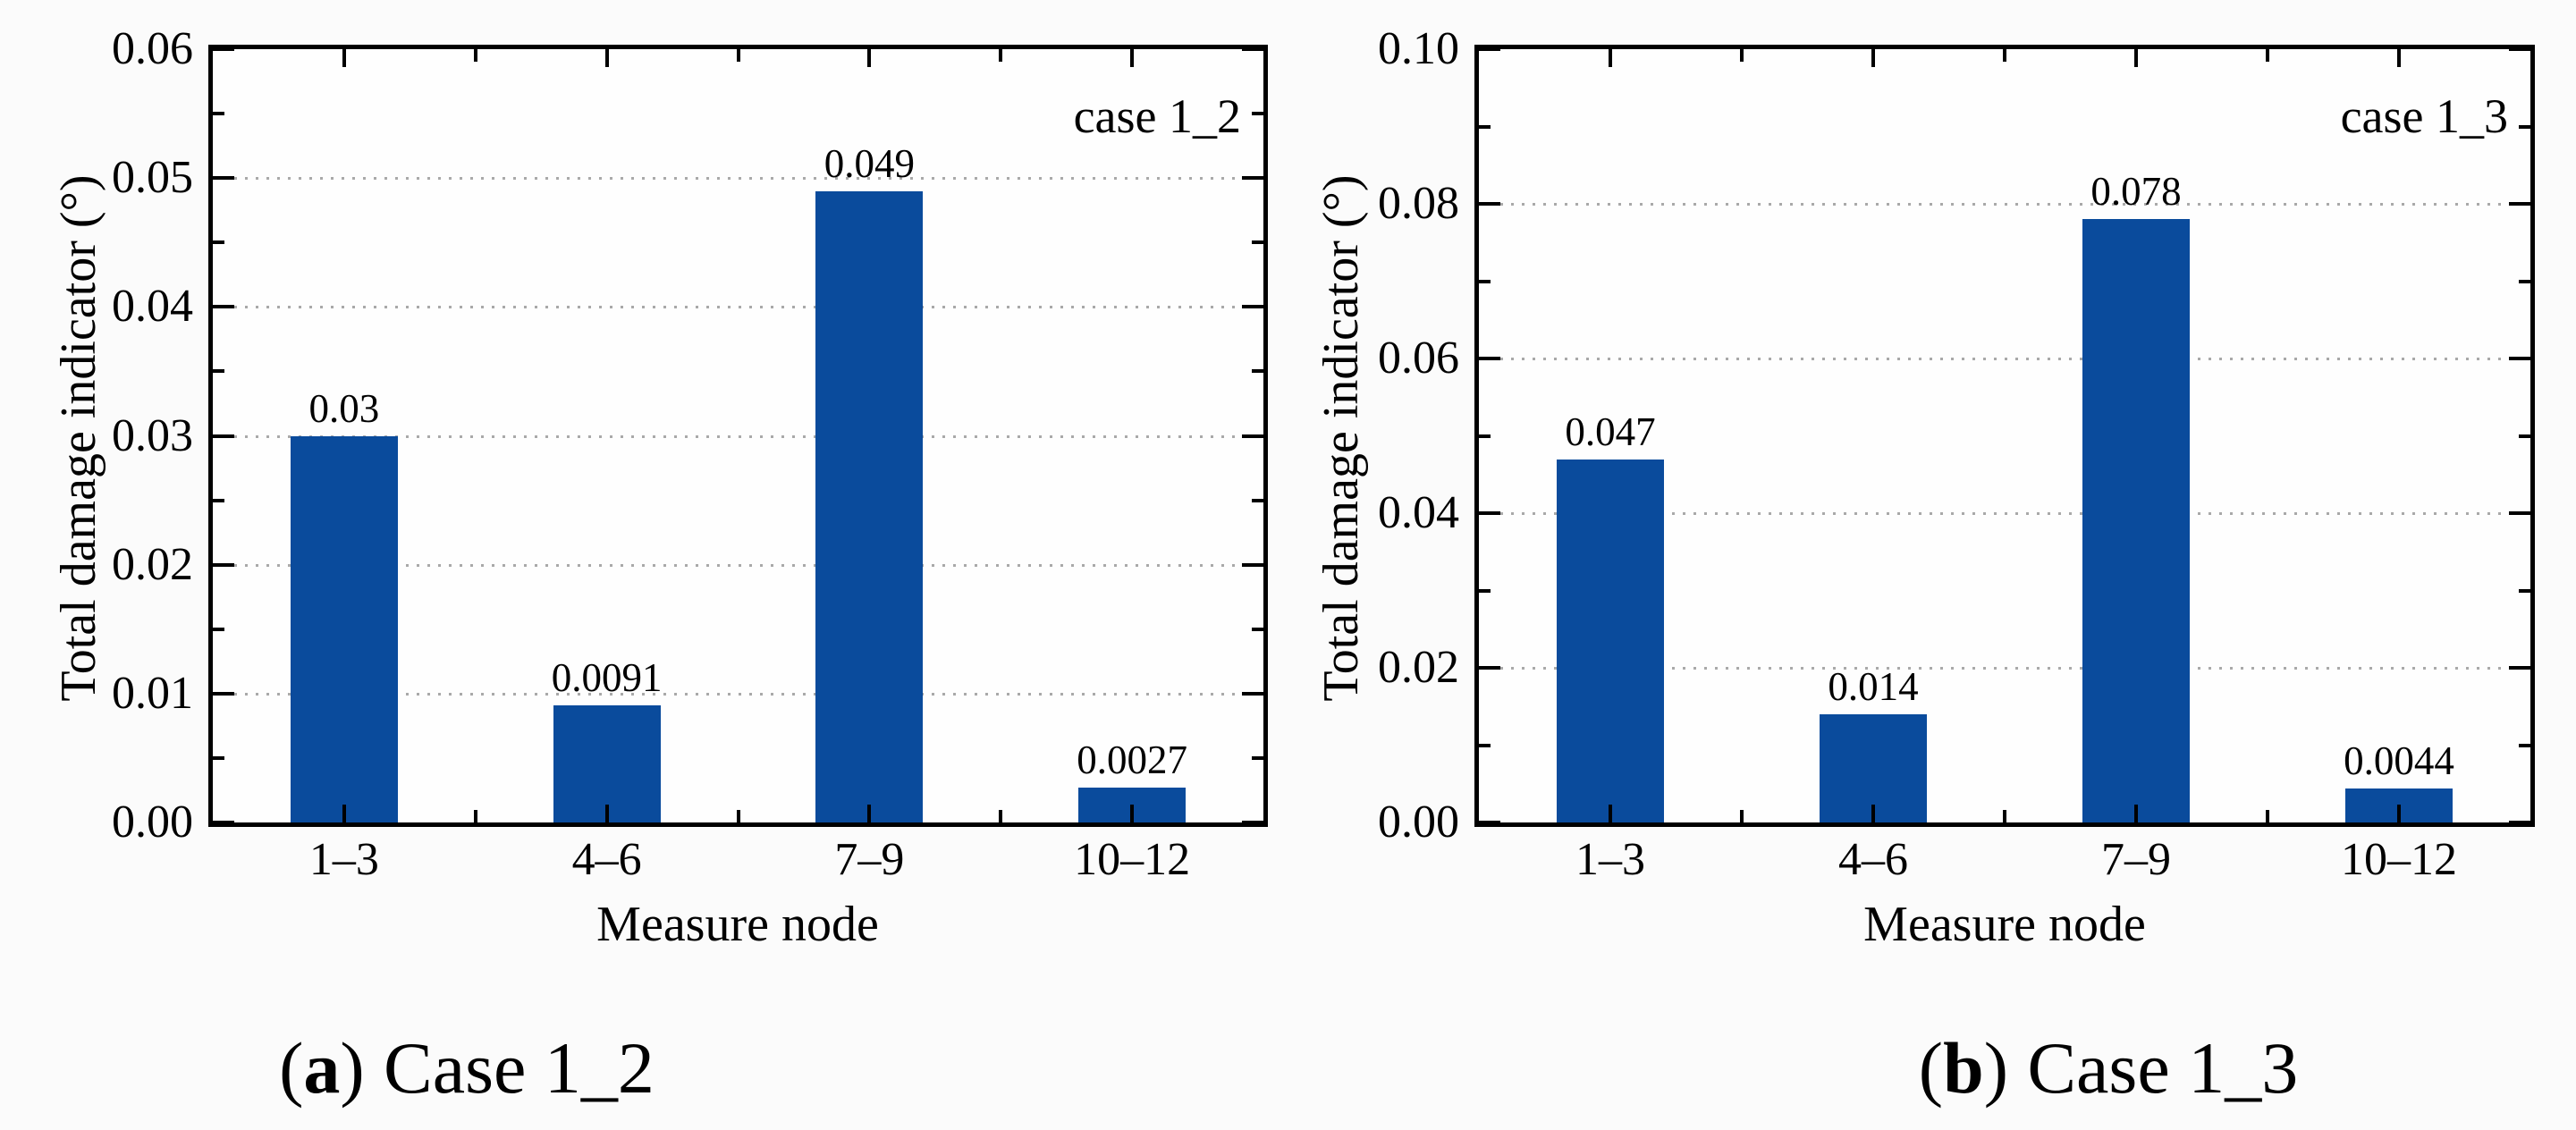 The image size is (2576, 1130). Describe the element at coordinates (152, 178) in the screenshot. I see `y-tick-label: 0.05` at that location.